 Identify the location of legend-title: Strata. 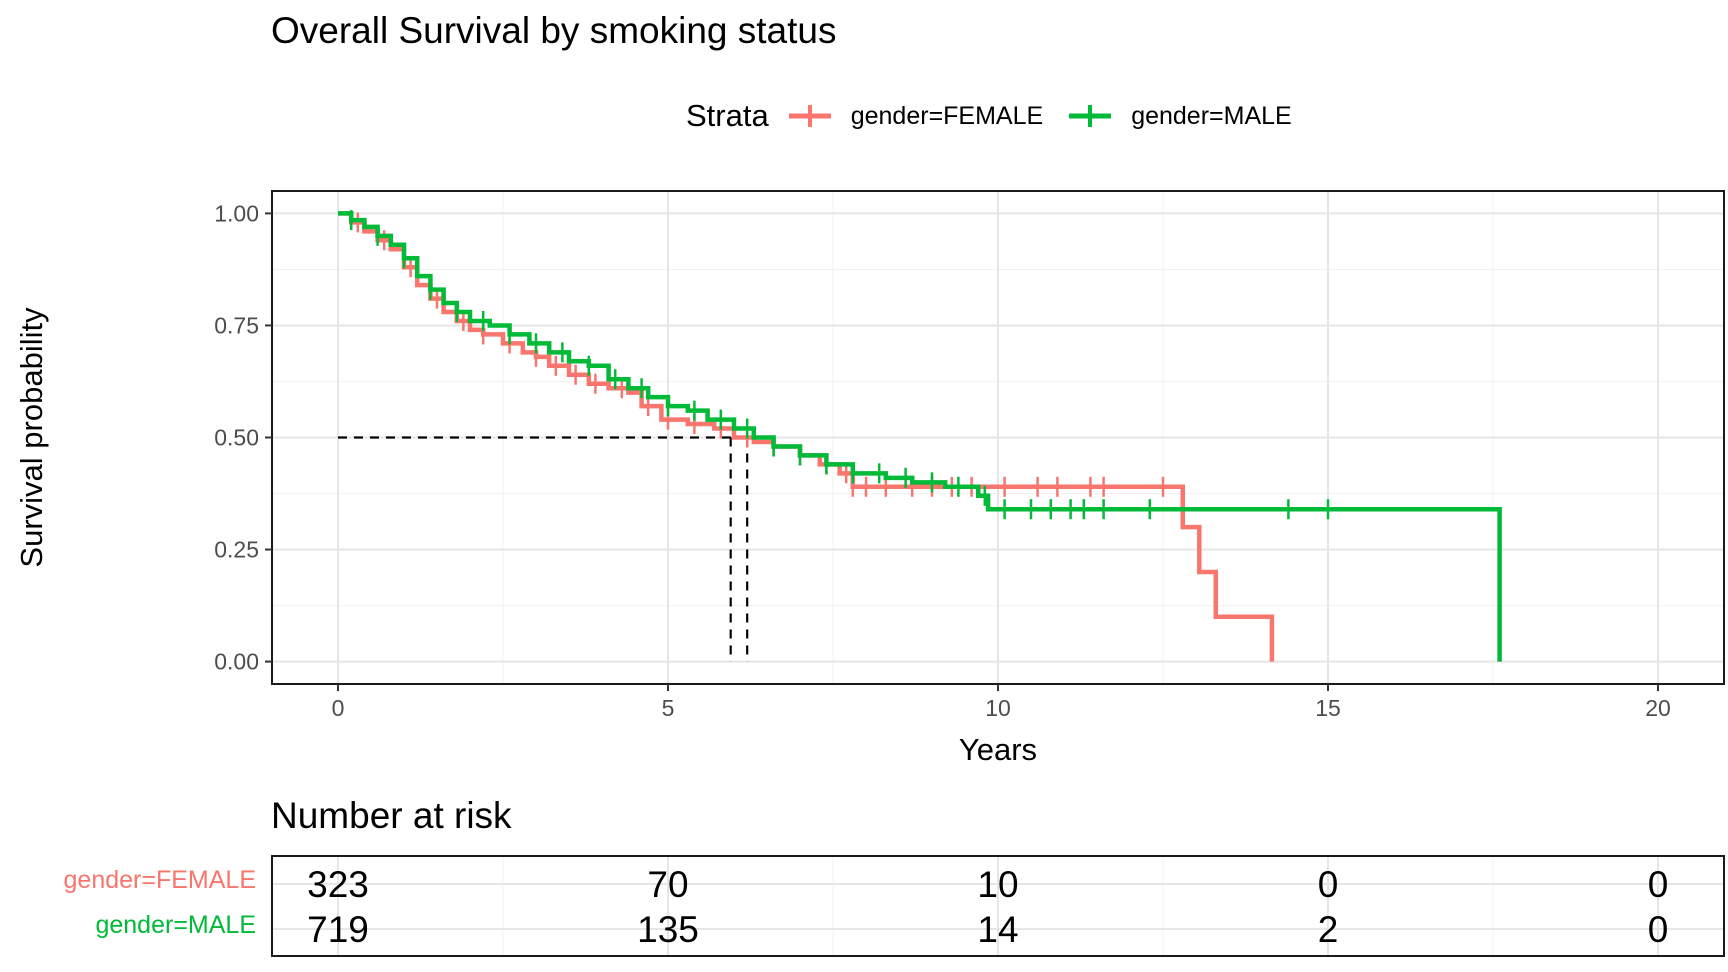
(727, 115).